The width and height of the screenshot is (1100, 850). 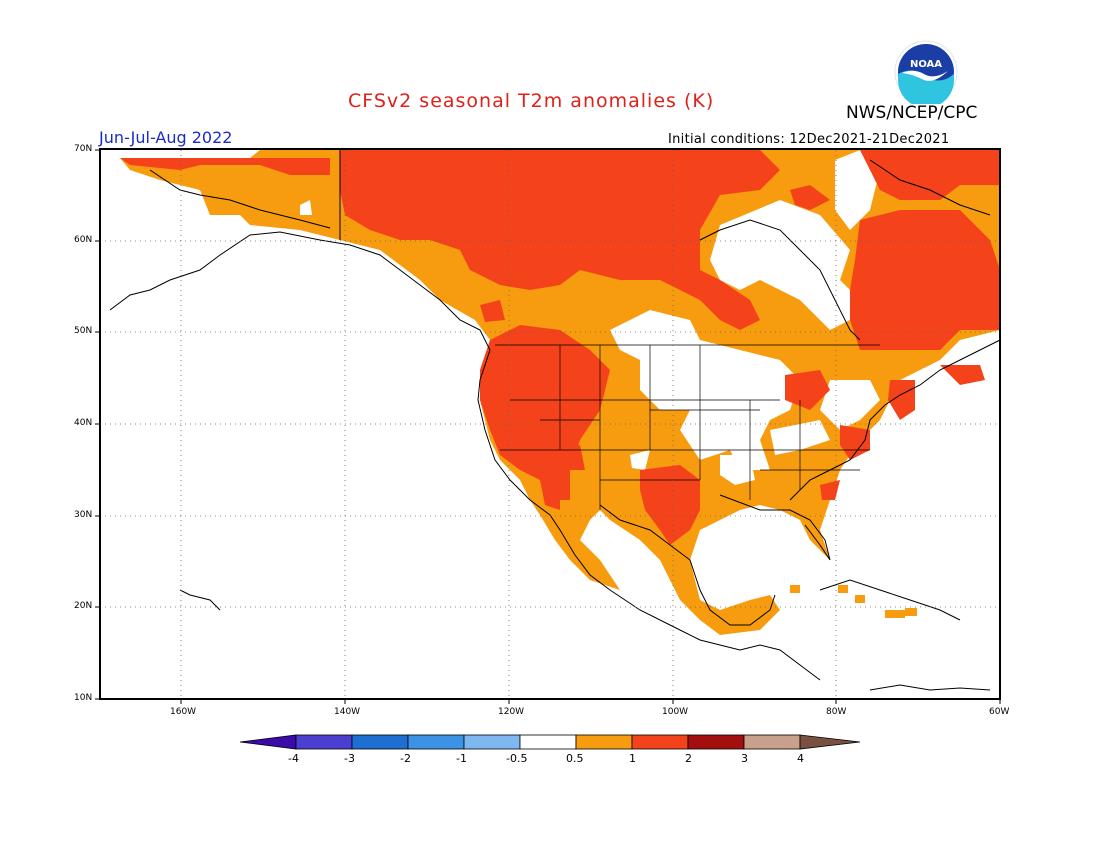 I want to click on lon-label: 100W, so click(x=675, y=712).